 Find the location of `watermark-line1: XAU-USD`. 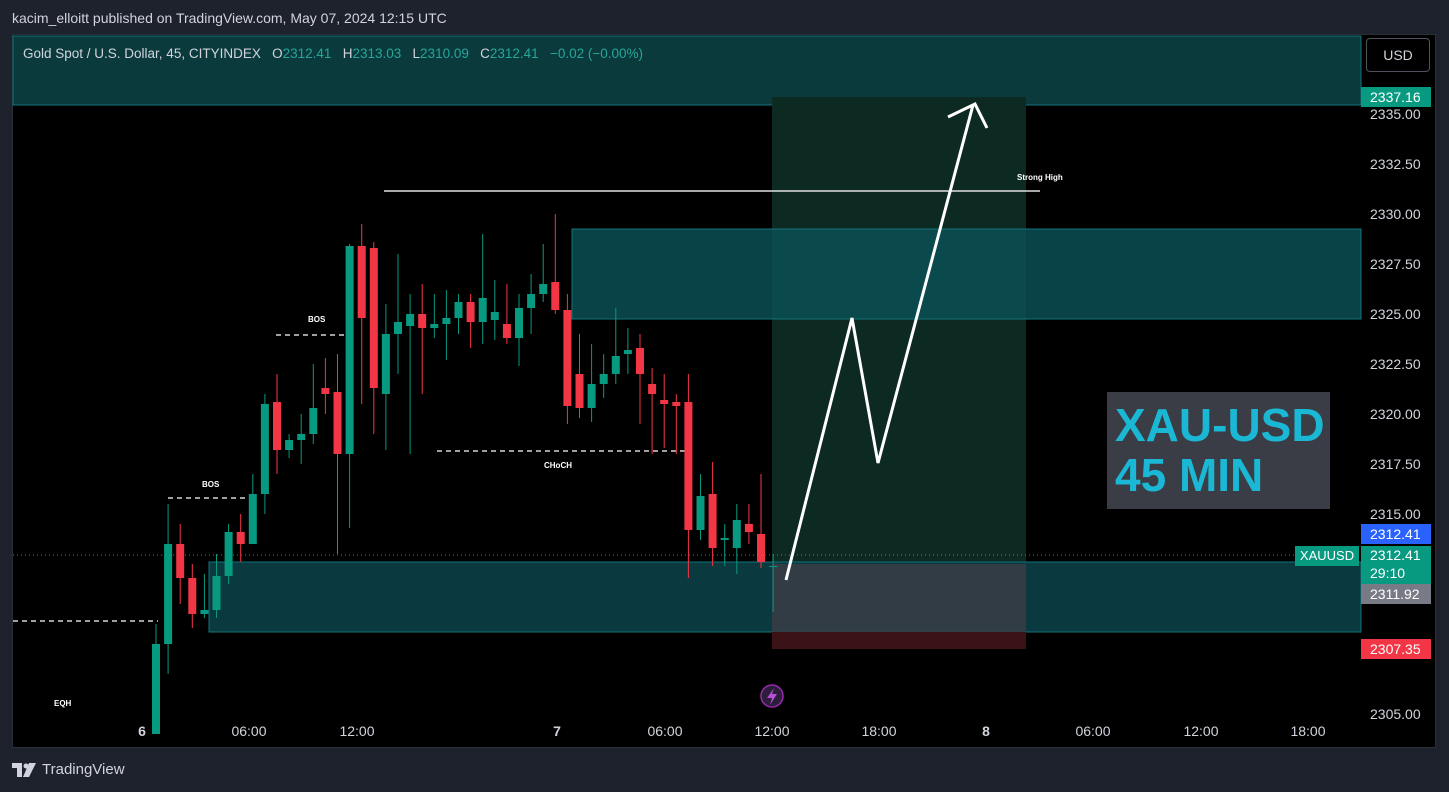

watermark-line1: XAU-USD is located at coordinates (1220, 425).